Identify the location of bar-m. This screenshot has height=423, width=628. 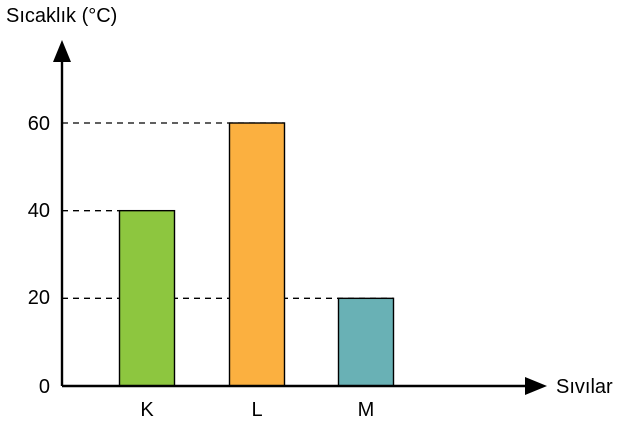
(366, 342).